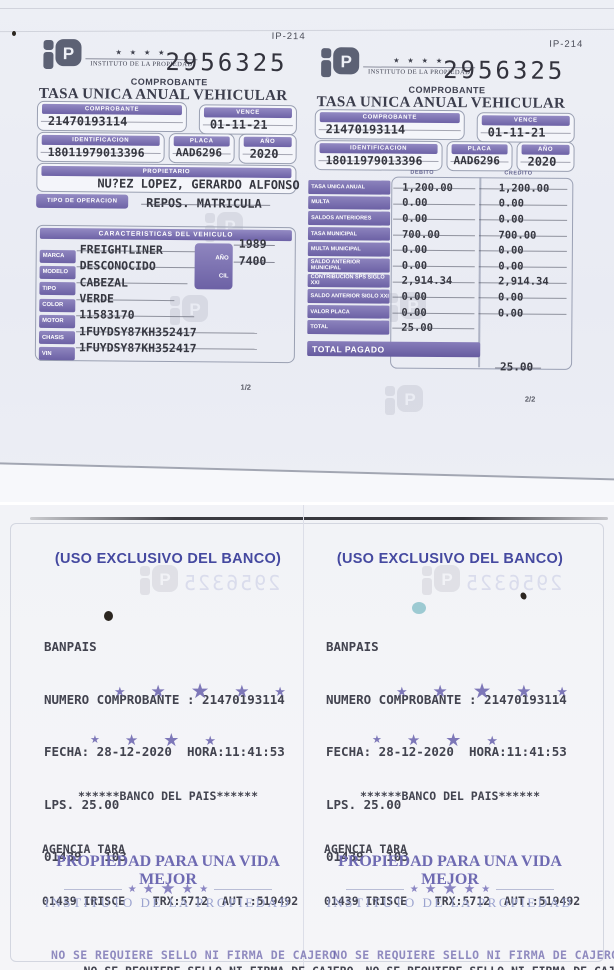 The height and width of the screenshot is (970, 614). Describe the element at coordinates (389, 125) in the screenshot. I see `field-comprobante: COMPROBANTE 21470193114` at that location.